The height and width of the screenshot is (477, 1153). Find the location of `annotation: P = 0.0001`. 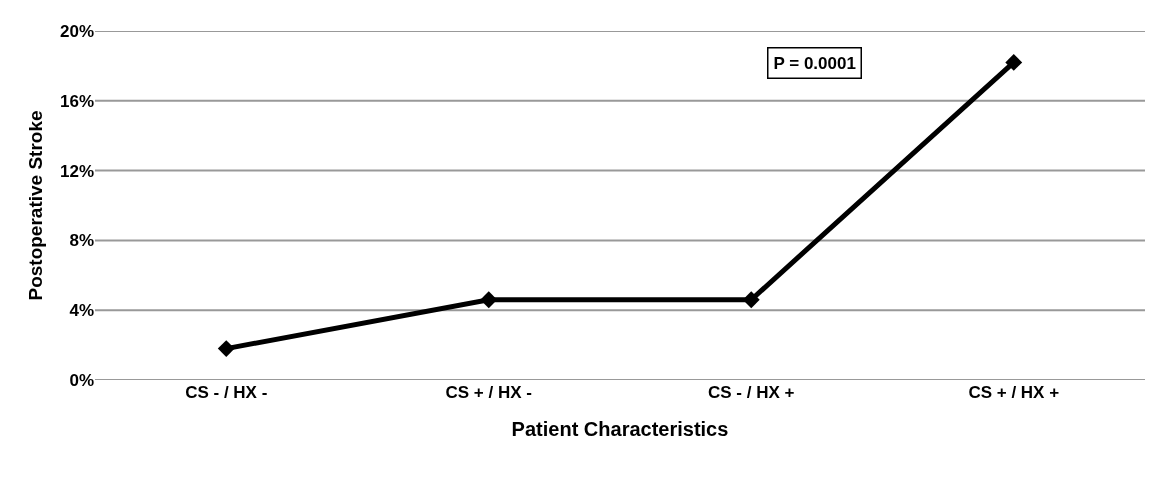

annotation: P = 0.0001 is located at coordinates (814, 63).